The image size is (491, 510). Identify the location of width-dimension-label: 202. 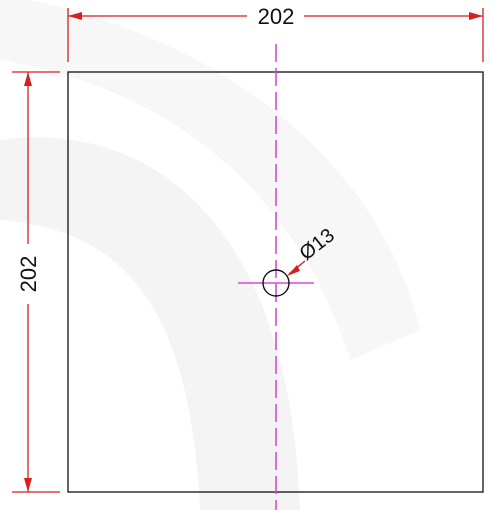
(276, 16).